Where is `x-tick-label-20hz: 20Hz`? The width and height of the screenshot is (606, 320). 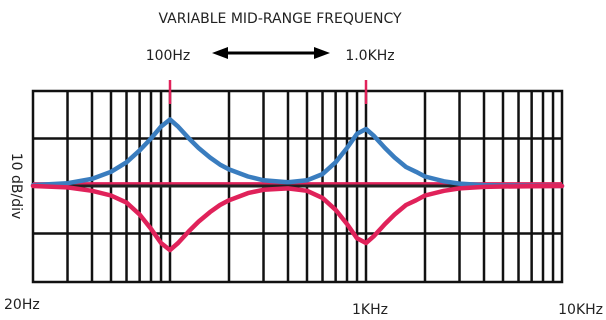
x-tick-label-20hz: 20Hz is located at coordinates (22, 305).